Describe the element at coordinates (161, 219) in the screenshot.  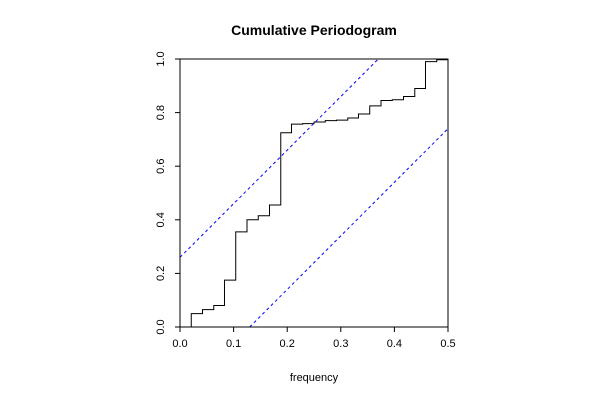
I see `y-tick-label: 0.4` at that location.